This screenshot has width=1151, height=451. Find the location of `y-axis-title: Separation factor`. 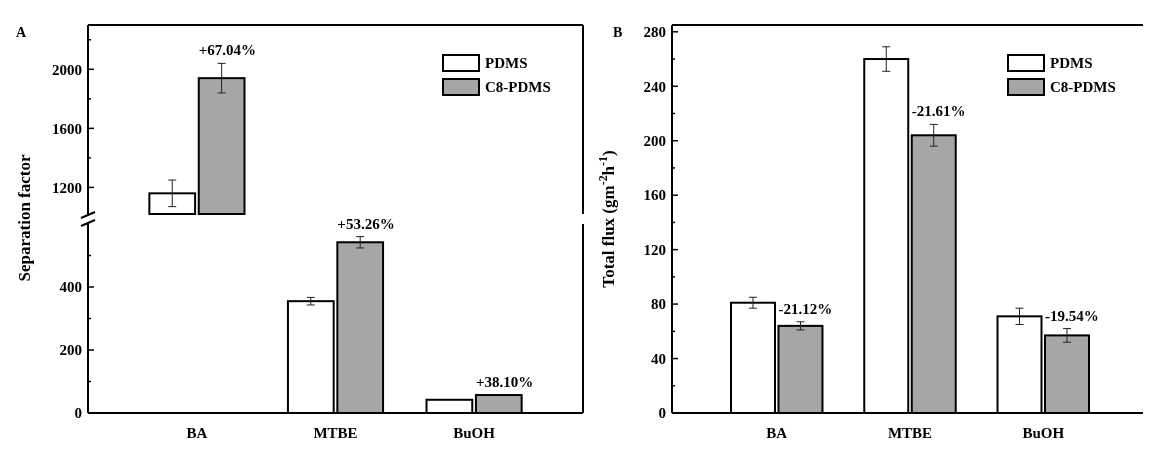

y-axis-title: Separation factor is located at coordinates (24, 218).